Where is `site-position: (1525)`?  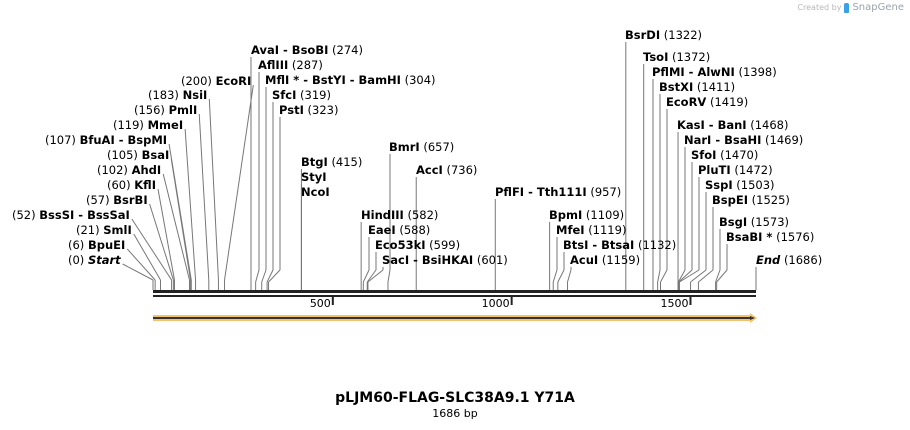
site-position: (1525) is located at coordinates (770, 200).